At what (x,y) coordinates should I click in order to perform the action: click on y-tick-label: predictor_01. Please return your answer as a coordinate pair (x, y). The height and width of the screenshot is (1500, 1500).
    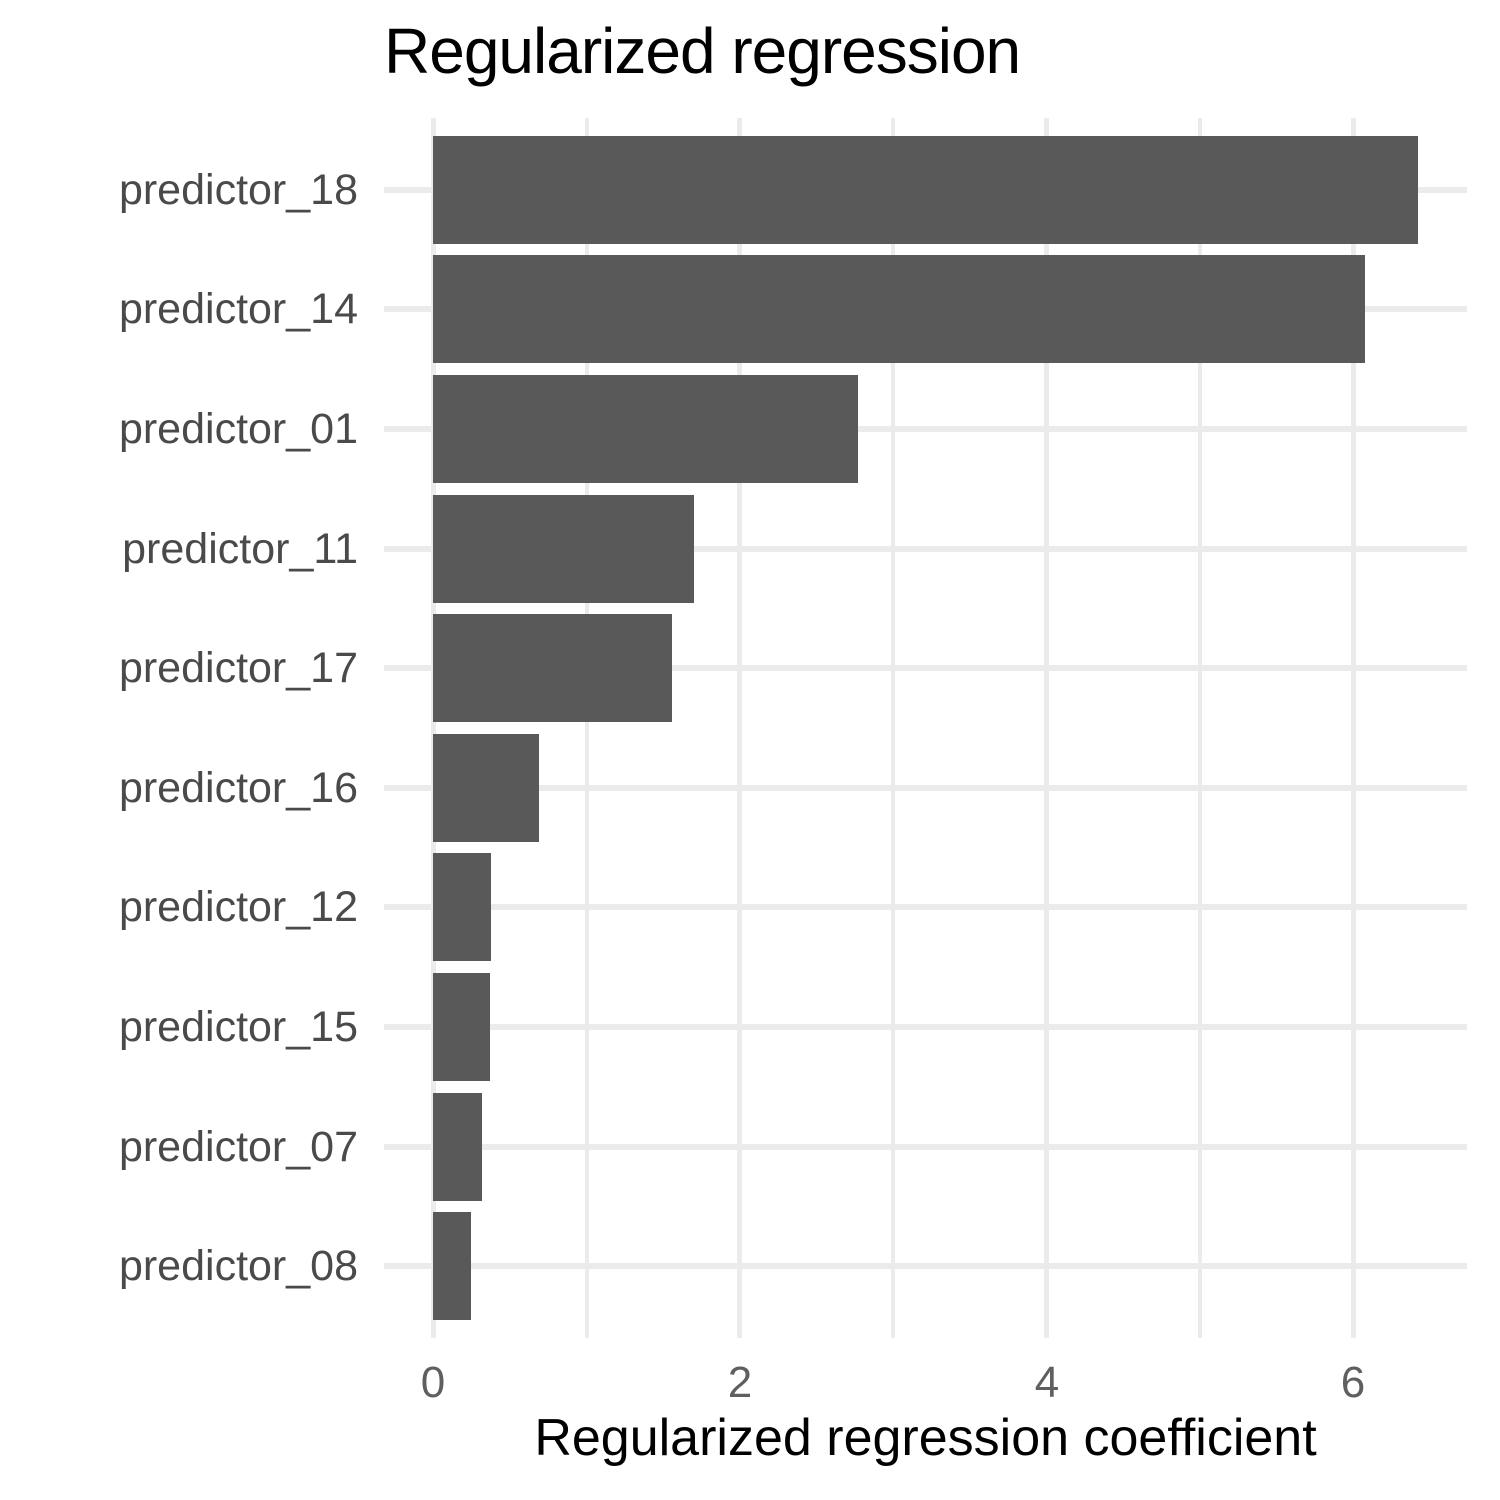
    Looking at the image, I should click on (238, 429).